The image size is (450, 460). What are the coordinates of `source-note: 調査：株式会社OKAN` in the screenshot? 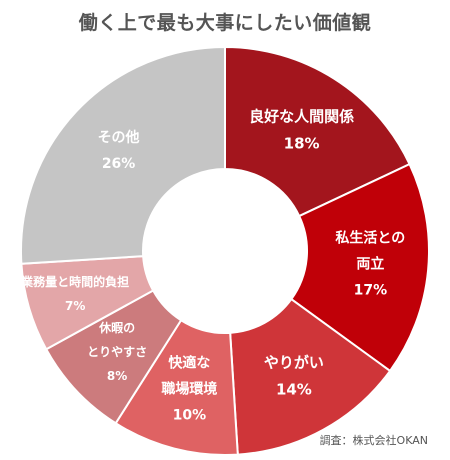 It's located at (373, 440).